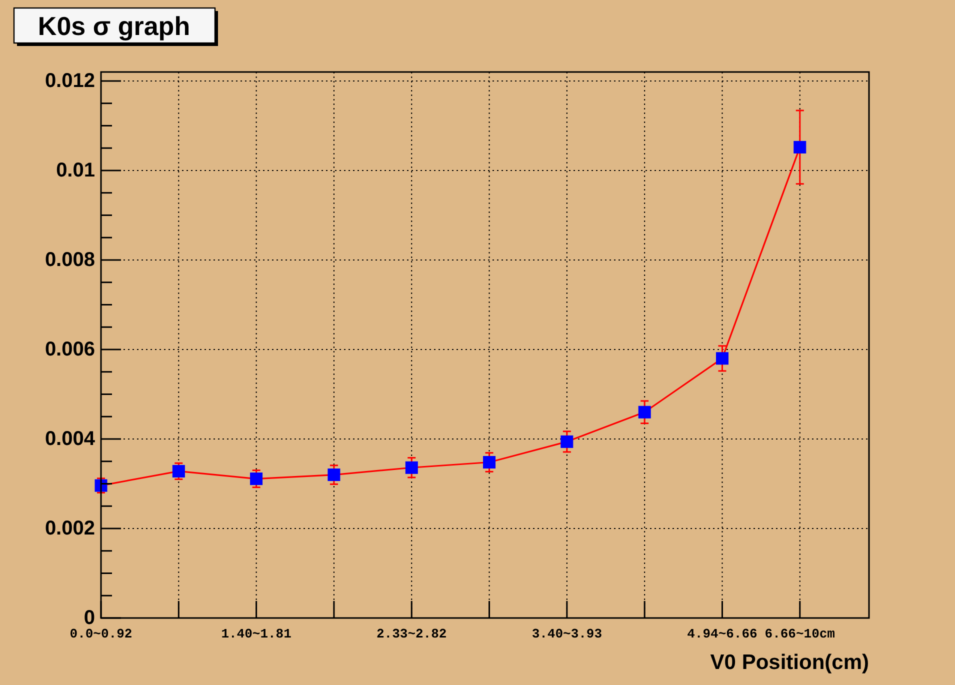  I want to click on x-tick-label: 2.33~2.82, so click(411, 634).